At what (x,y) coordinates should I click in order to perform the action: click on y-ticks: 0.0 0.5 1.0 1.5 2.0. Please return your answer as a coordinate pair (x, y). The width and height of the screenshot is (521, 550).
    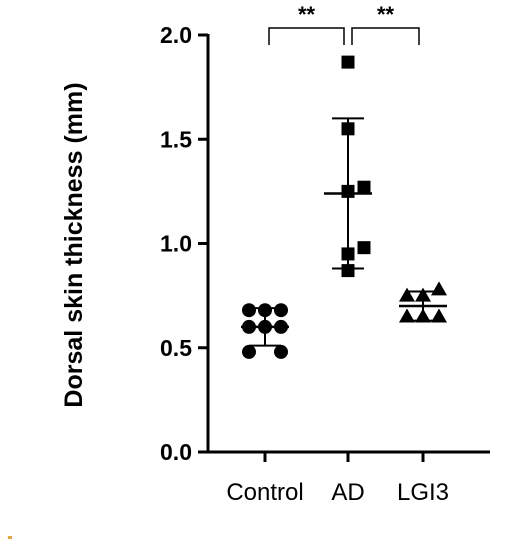
    Looking at the image, I should click on (184, 243).